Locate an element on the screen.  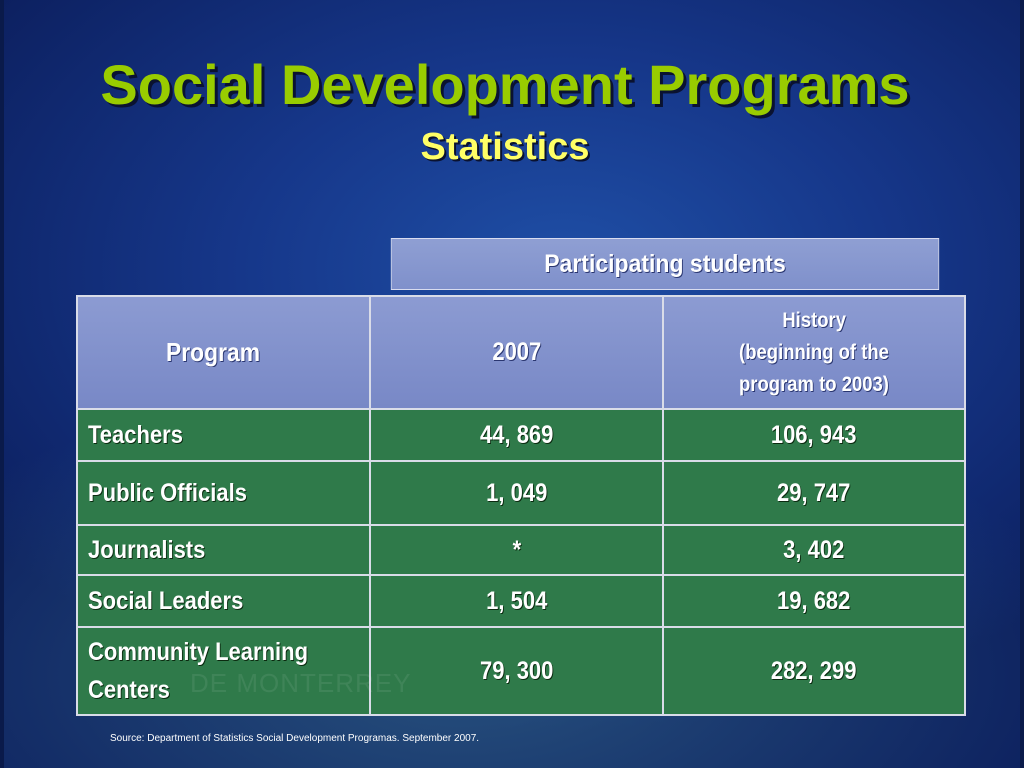
row-2007-value: 79, 300 is located at coordinates (516, 670).